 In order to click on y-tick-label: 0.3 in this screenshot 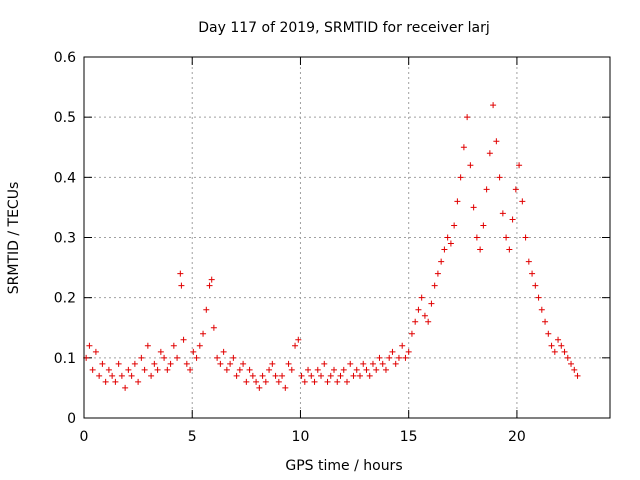, I will do `click(65, 239)`.